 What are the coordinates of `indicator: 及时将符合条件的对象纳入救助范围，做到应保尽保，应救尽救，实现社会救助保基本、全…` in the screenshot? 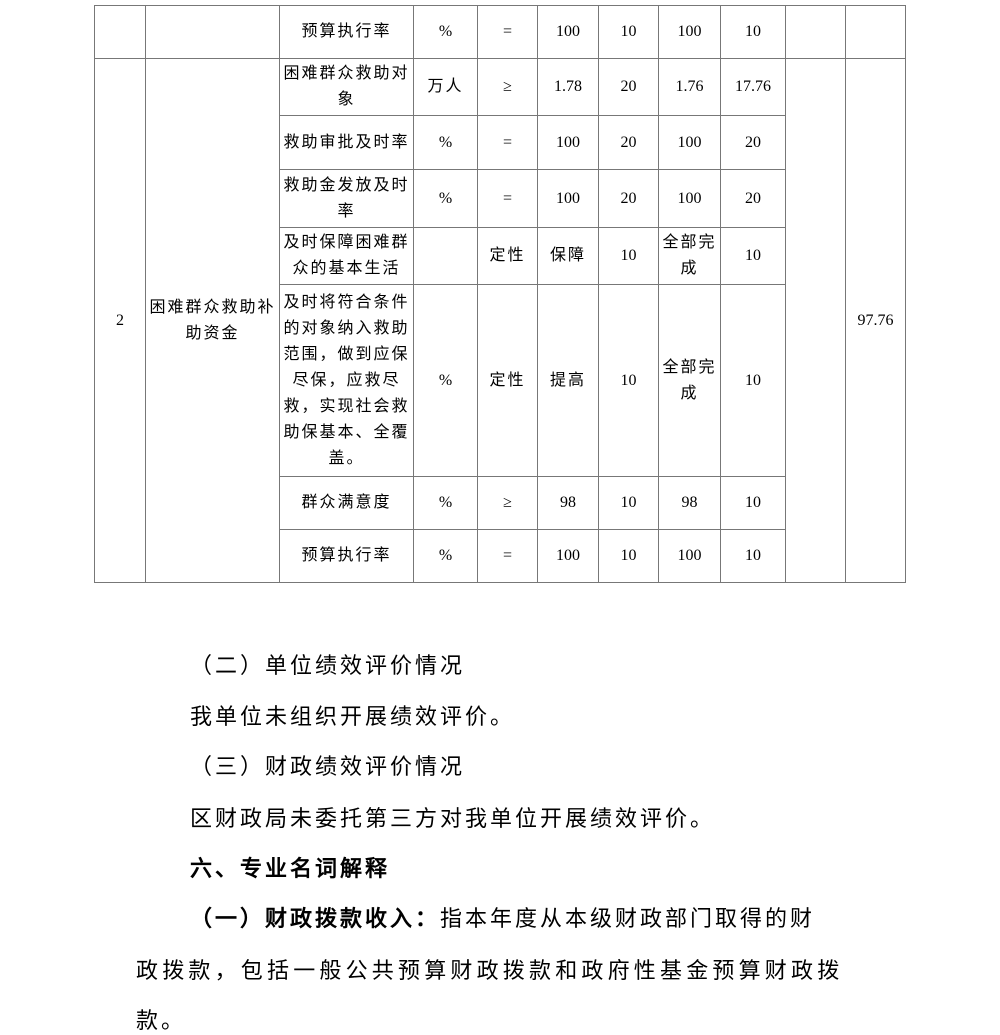 It's located at (346, 380).